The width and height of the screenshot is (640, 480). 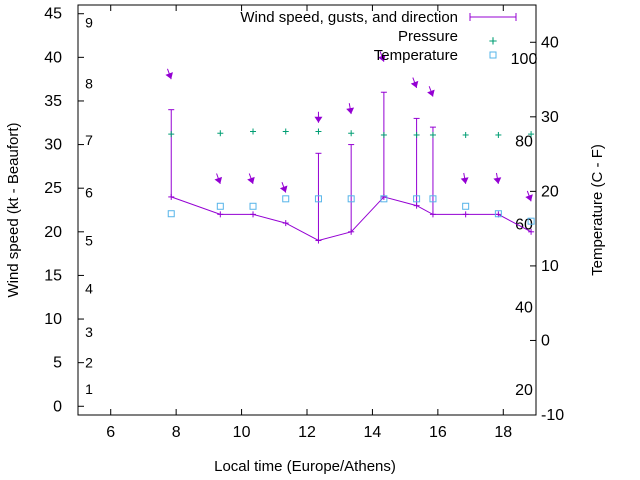 What do you see at coordinates (89, 389) in the screenshot?
I see `beaufort-label: 1` at bounding box center [89, 389].